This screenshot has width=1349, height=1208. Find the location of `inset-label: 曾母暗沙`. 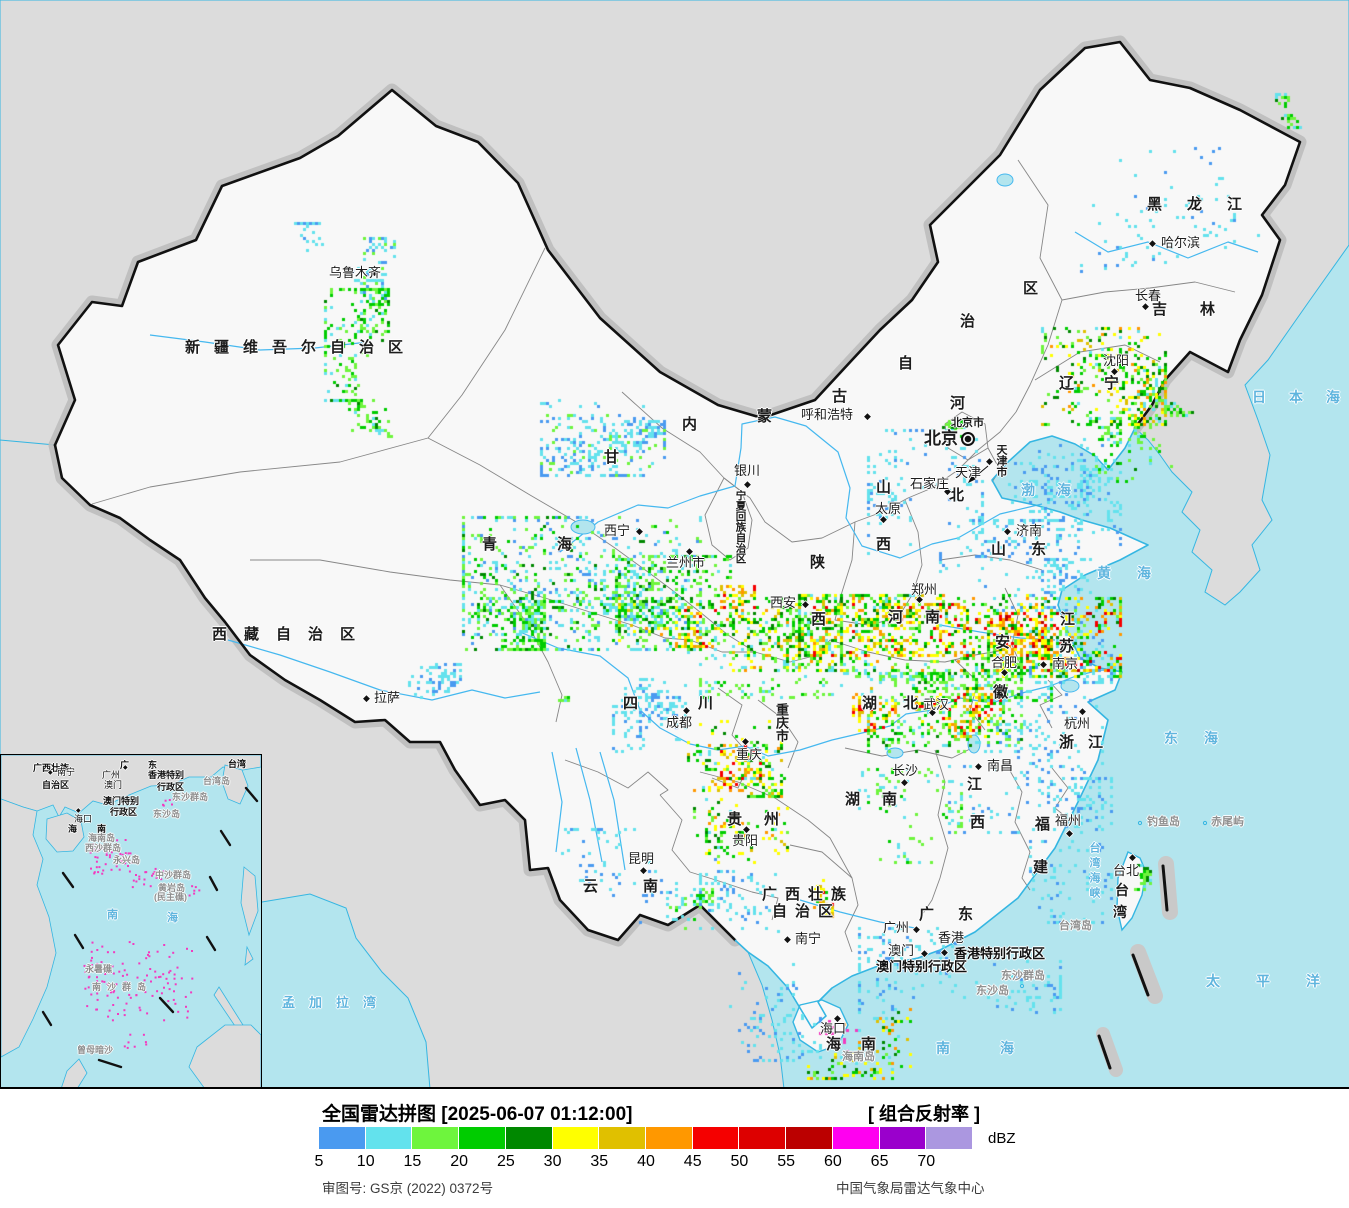

inset-label: 曾母暗沙 is located at coordinates (95, 1050).